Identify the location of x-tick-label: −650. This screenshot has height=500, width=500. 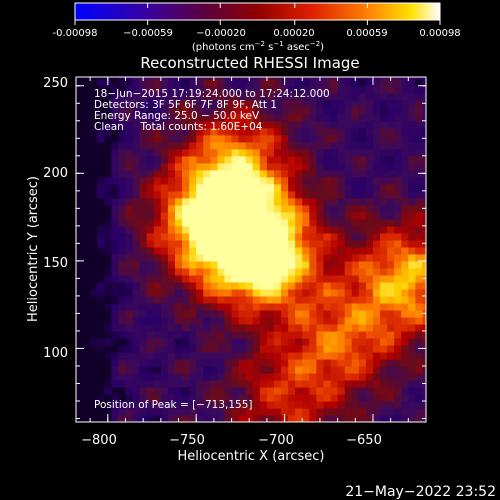
(364, 440).